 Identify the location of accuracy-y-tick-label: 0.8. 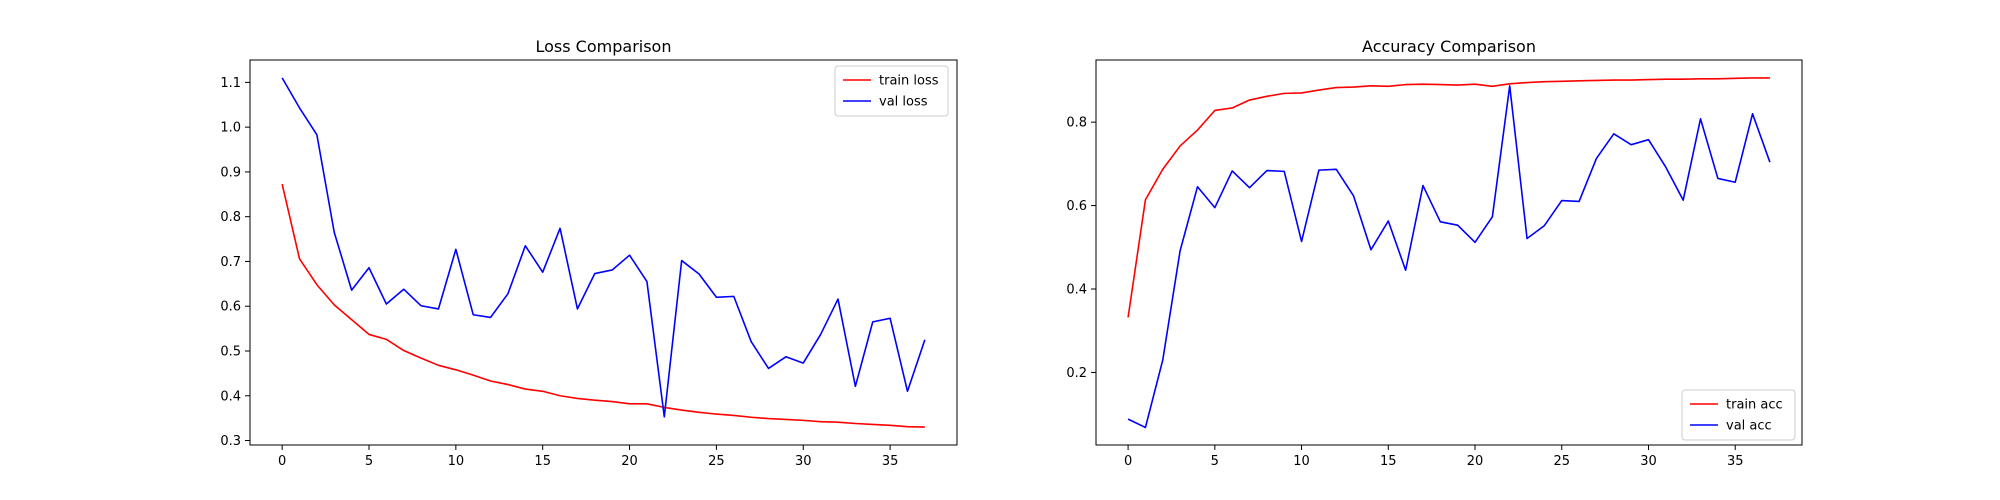
(1076, 123).